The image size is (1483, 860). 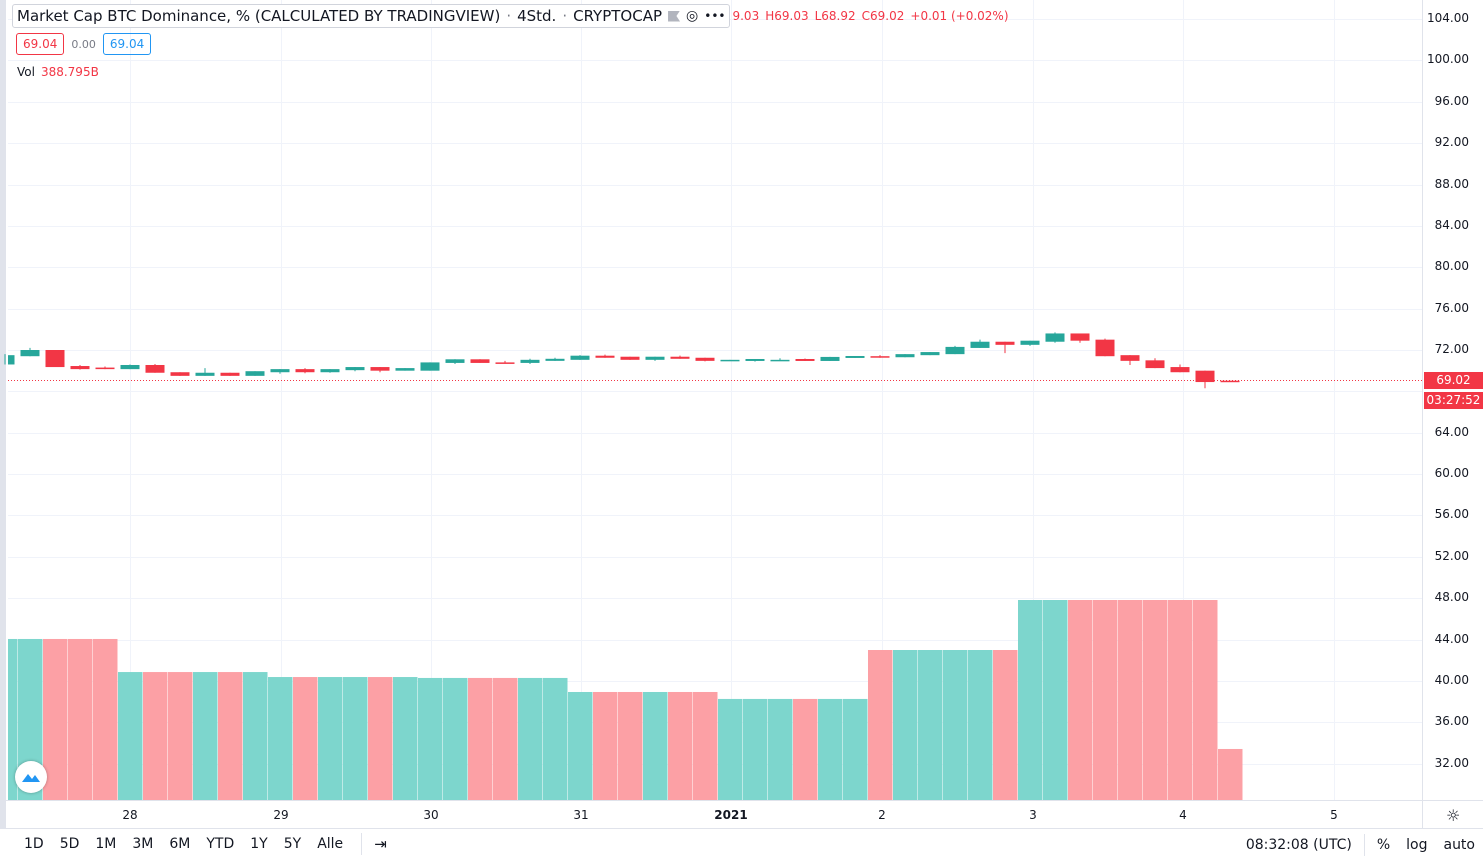 I want to click on countdown-tag: 03:27:52, so click(x=1453, y=400).